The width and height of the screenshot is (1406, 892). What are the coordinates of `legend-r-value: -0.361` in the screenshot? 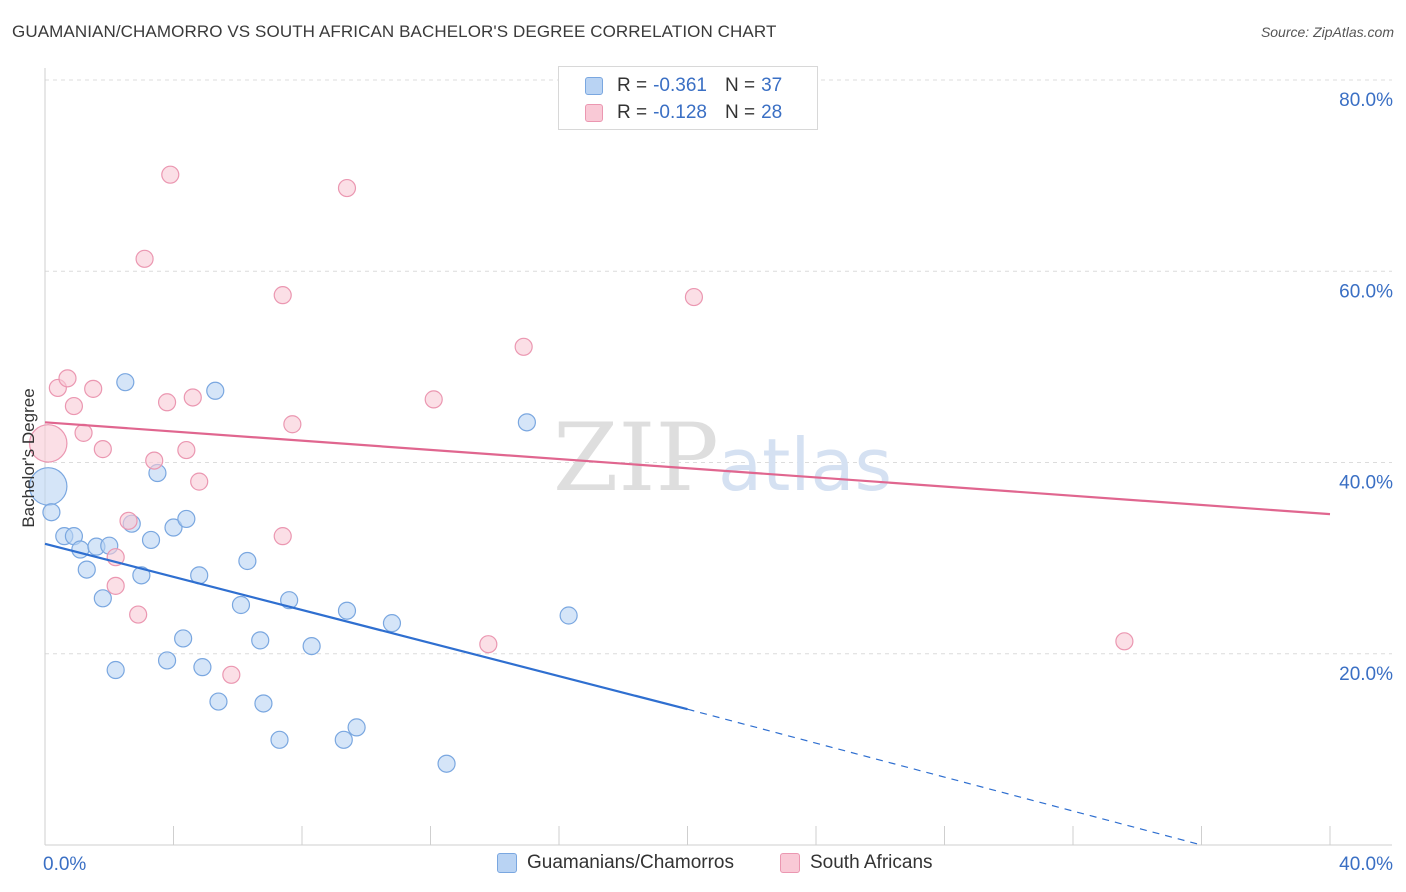 It's located at (680, 85).